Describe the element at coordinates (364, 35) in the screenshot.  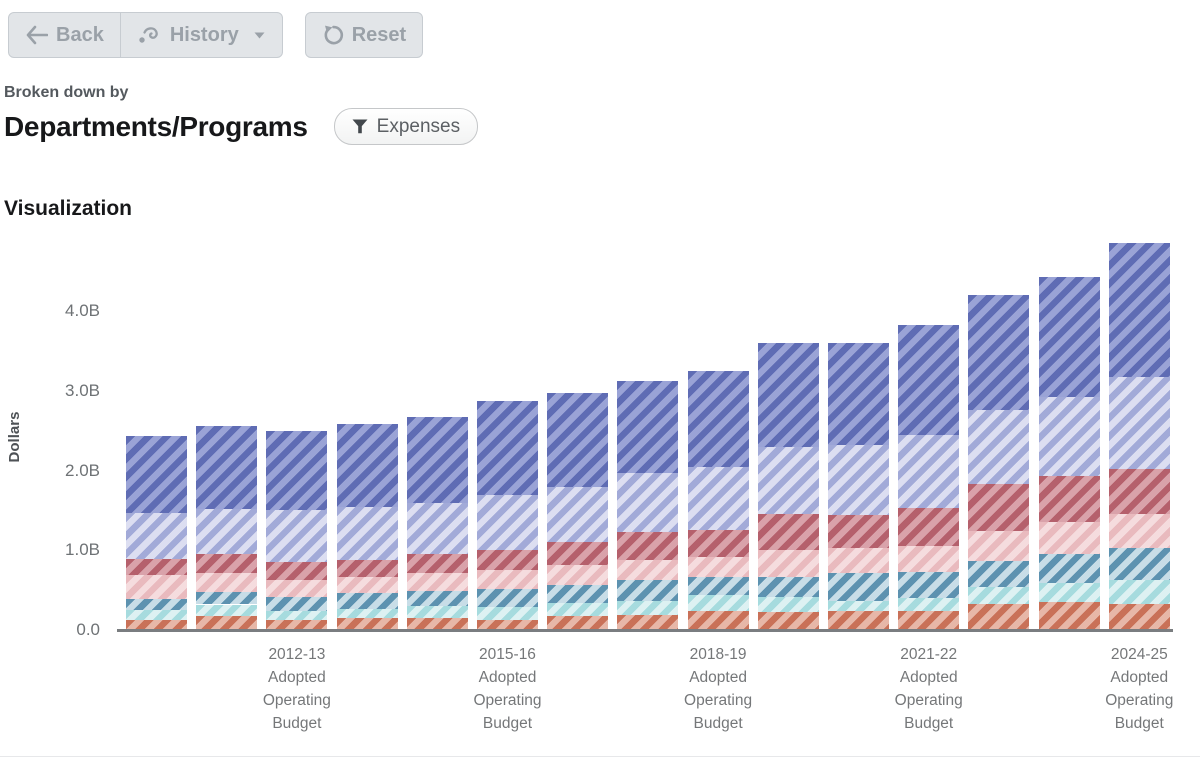
I see `reset-button: Reset` at that location.